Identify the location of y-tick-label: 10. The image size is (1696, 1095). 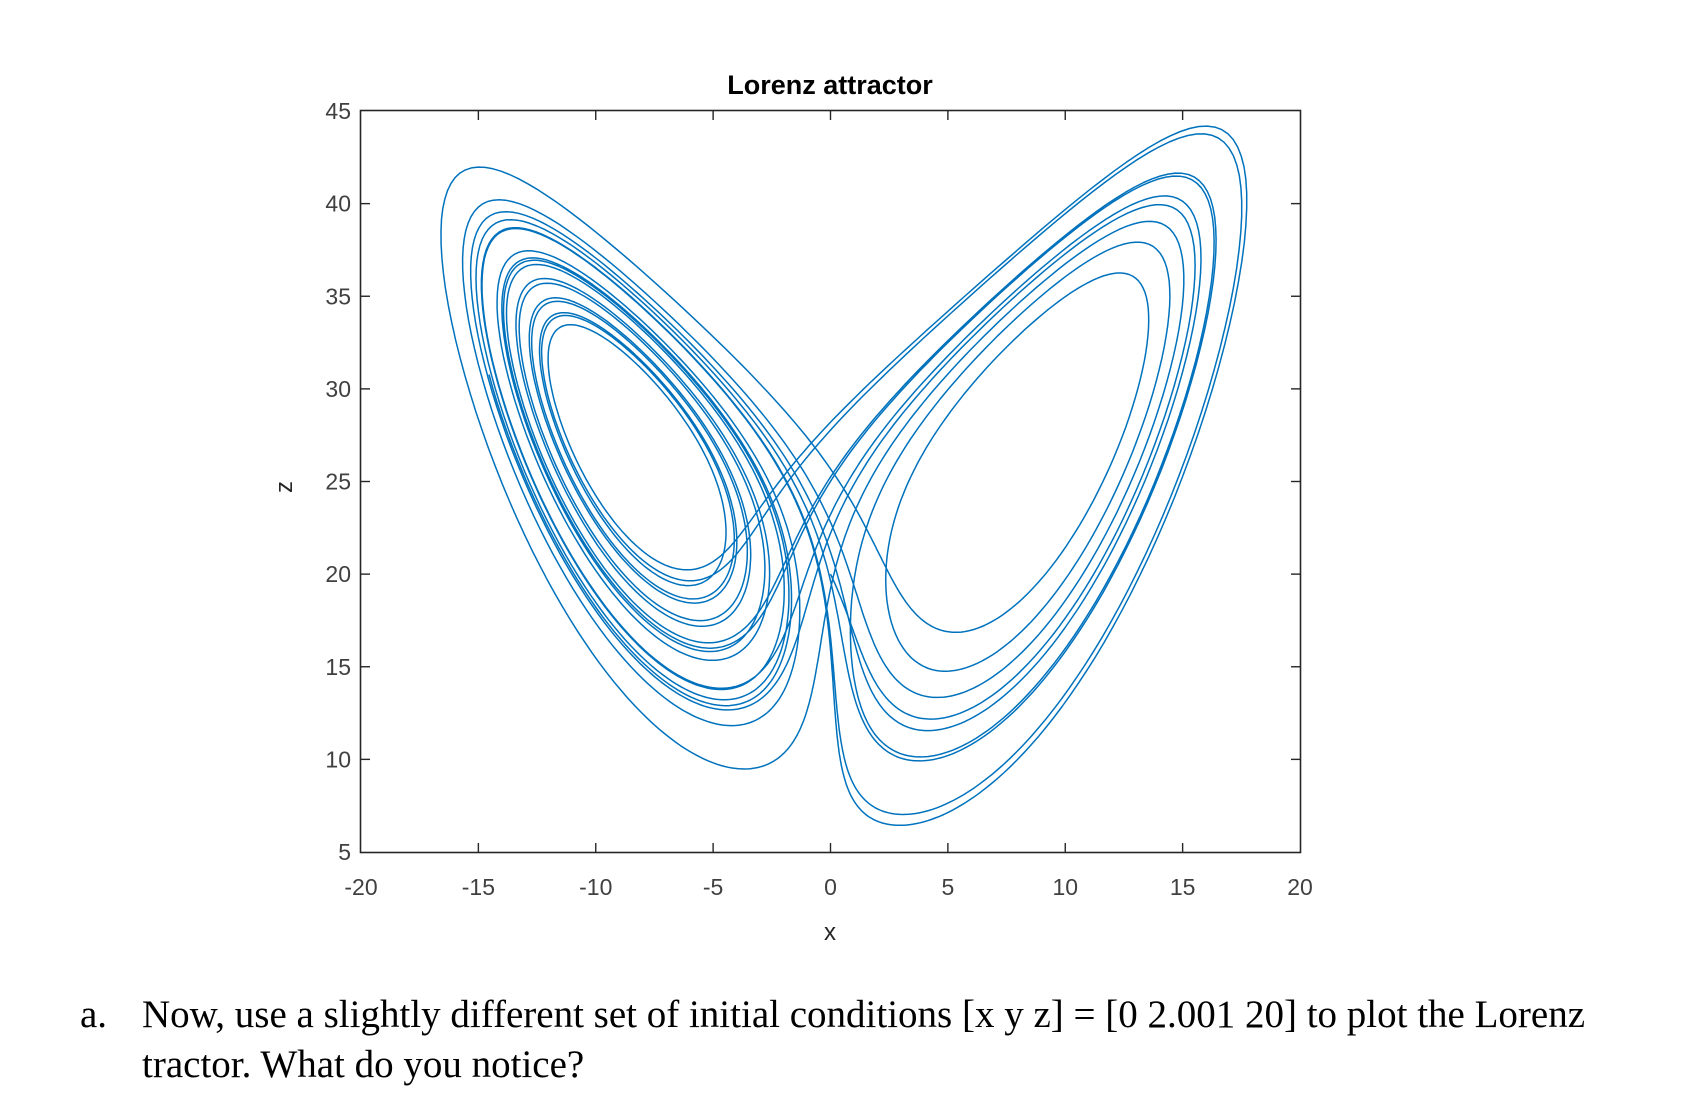
(338, 759).